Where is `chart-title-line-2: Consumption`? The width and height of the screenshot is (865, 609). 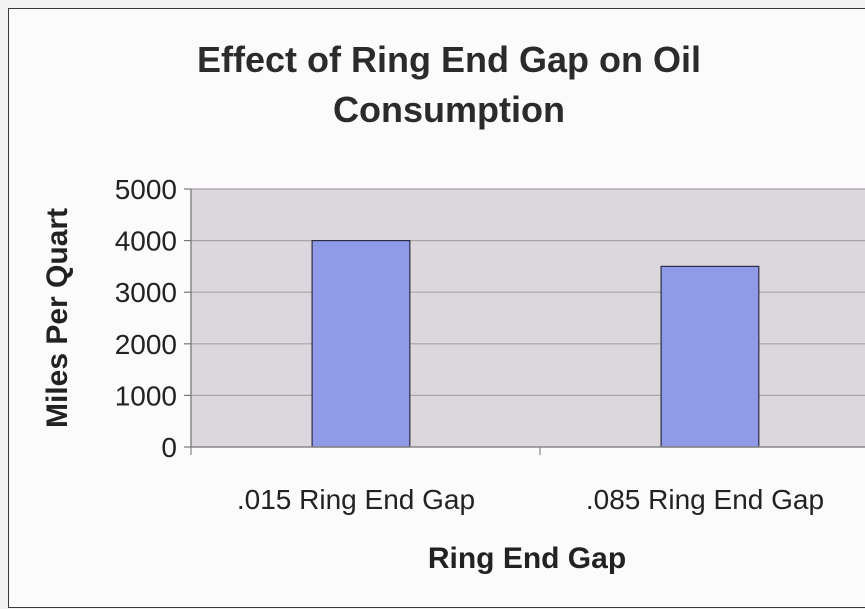
chart-title-line-2: Consumption is located at coordinates (449, 109).